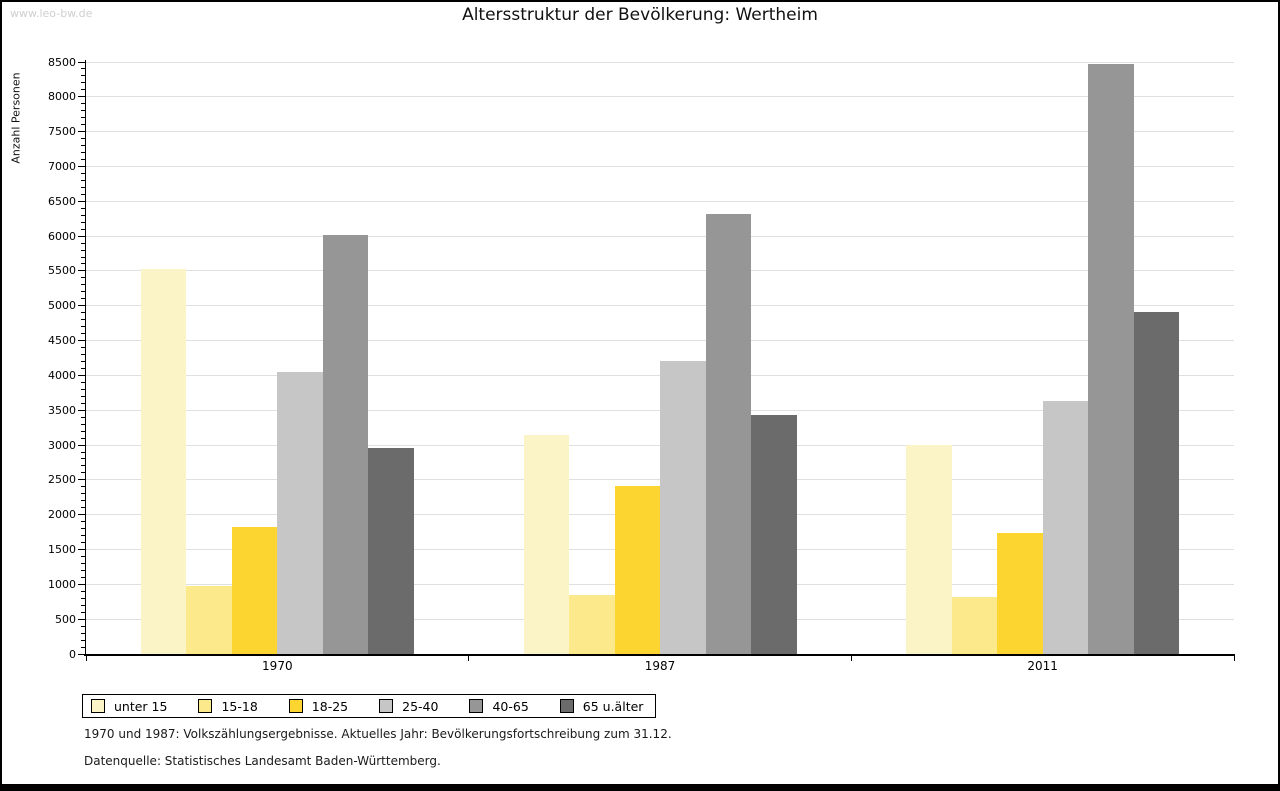 The height and width of the screenshot is (791, 1280). I want to click on legend-item: 25-40, so click(408, 706).